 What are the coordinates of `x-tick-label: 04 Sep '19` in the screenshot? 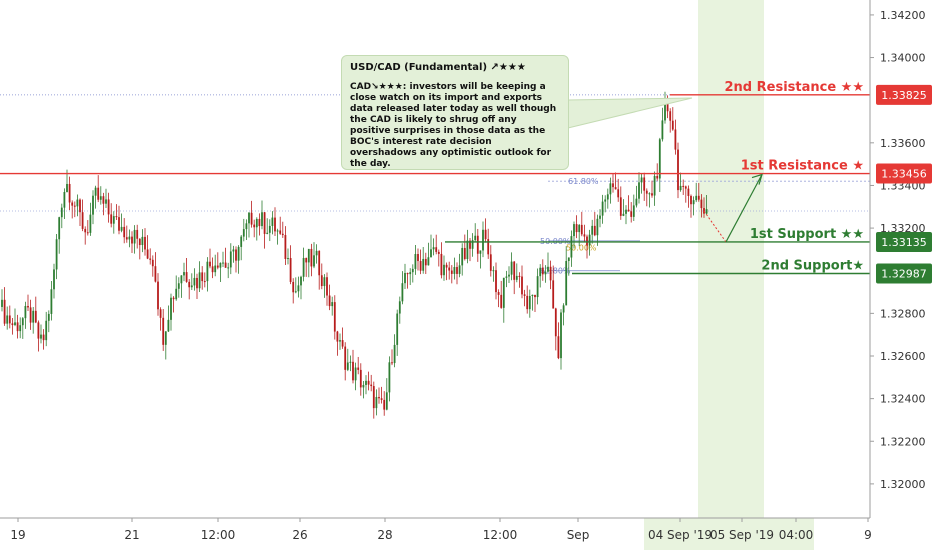 It's located at (680, 535).